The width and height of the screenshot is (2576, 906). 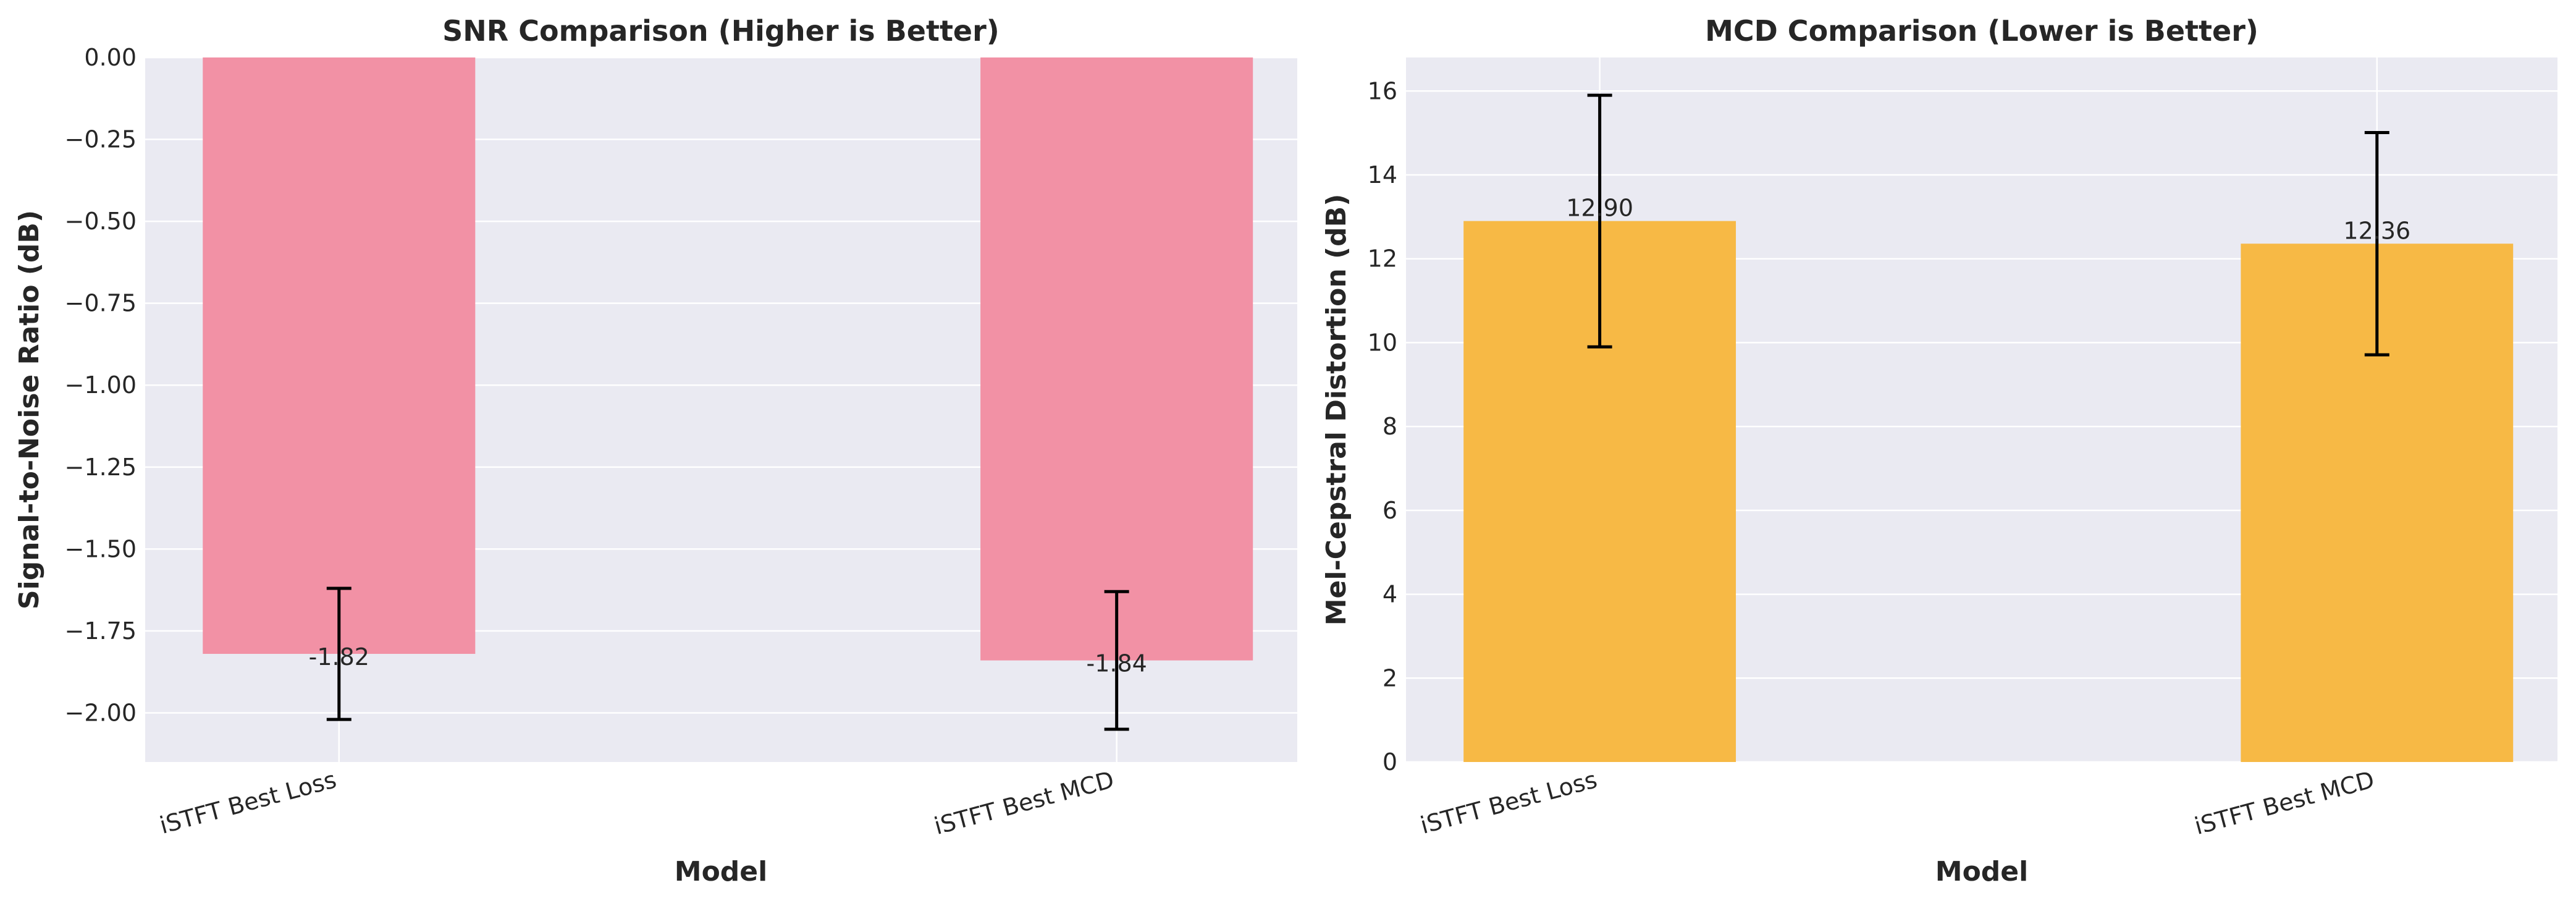 What do you see at coordinates (1390, 678) in the screenshot?
I see `mcd-y-tick-label: 2` at bounding box center [1390, 678].